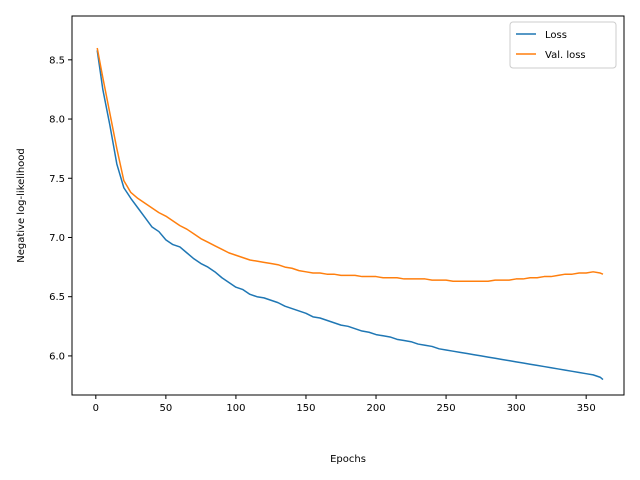  I want to click on y-tick-label: 8.5, so click(57, 60).